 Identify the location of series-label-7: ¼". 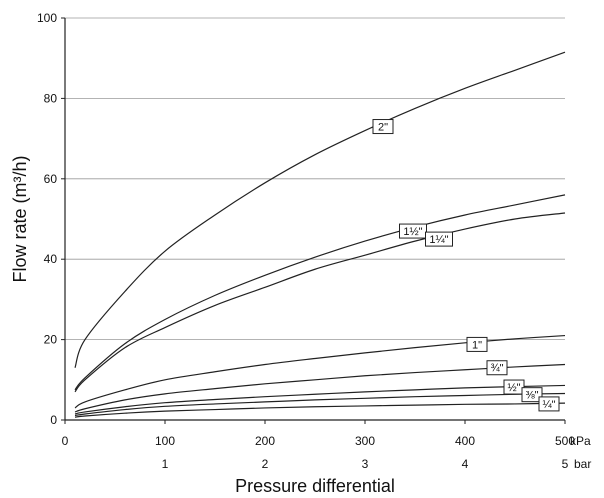
(549, 404).